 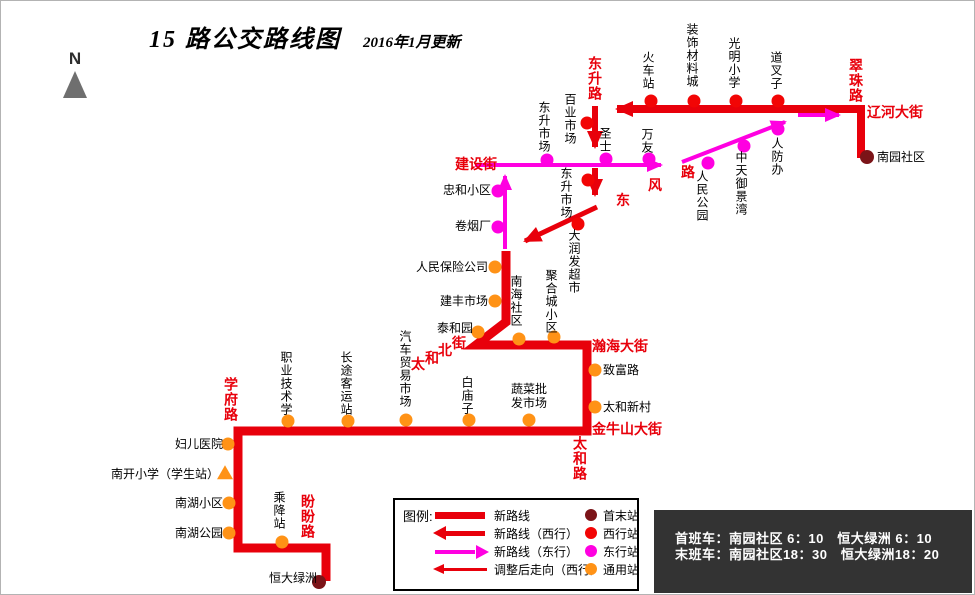 What do you see at coordinates (461, 551) in the screenshot?
I see `east-arrow-icon` at bounding box center [461, 551].